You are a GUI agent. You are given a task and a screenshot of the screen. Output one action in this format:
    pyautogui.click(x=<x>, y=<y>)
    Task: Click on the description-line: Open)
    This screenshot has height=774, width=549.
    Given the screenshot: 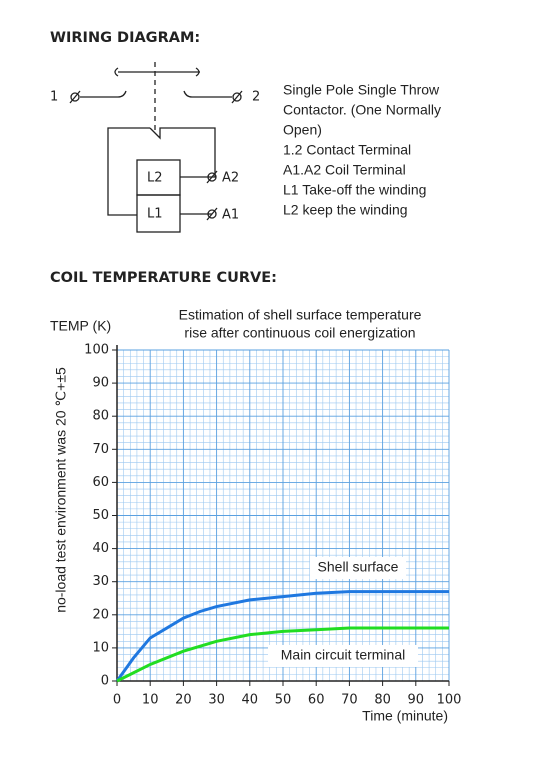 What is the action you would take?
    pyautogui.click(x=302, y=130)
    